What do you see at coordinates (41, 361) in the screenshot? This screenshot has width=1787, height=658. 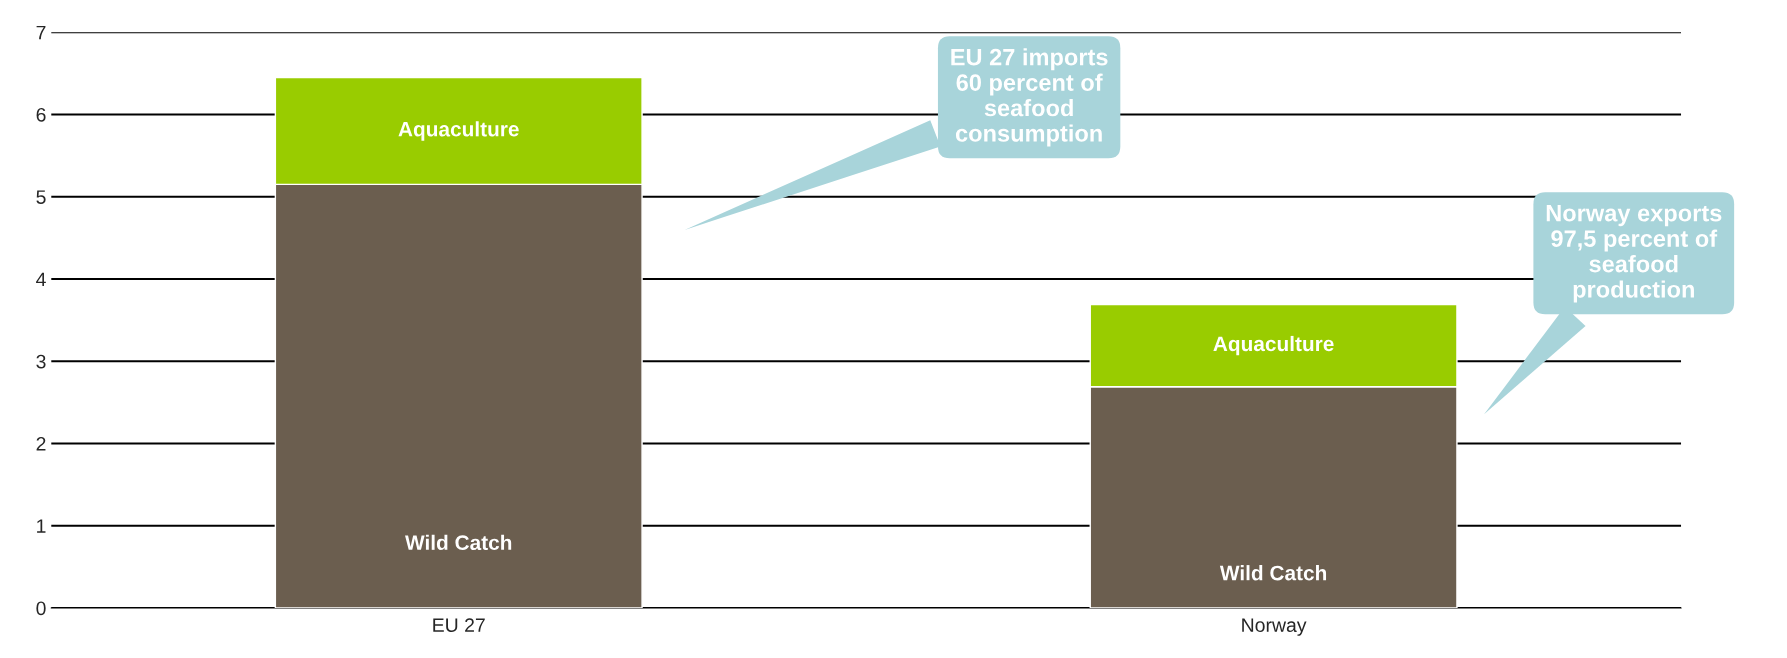 I see `y-tick-label: 3` at bounding box center [41, 361].